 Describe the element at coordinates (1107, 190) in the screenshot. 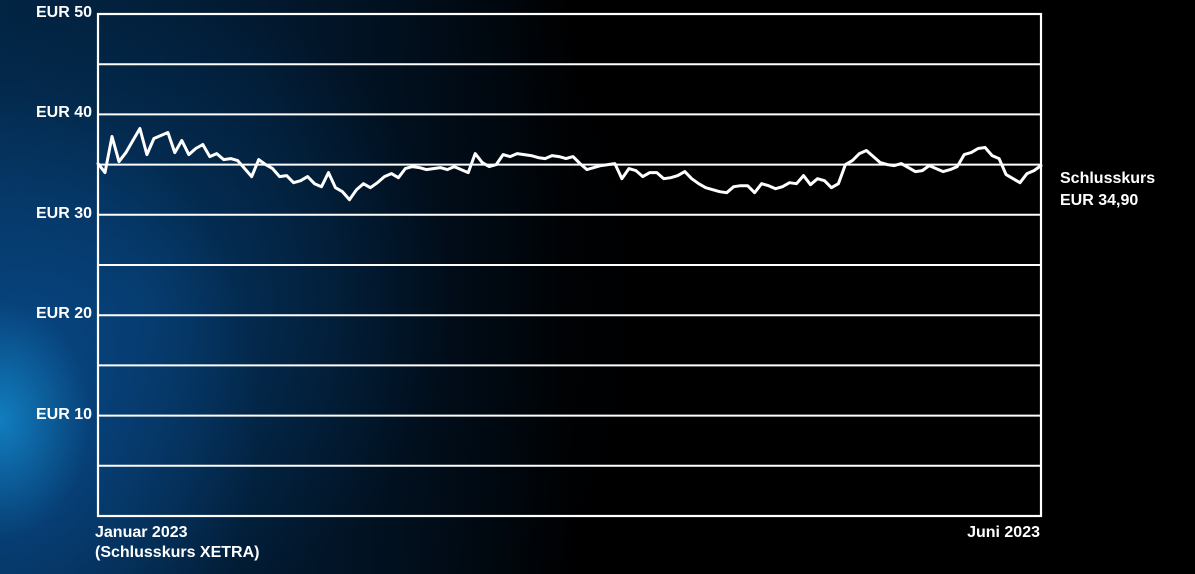

I see `last-value-annotation: Schlusskurs EUR 34,90` at that location.